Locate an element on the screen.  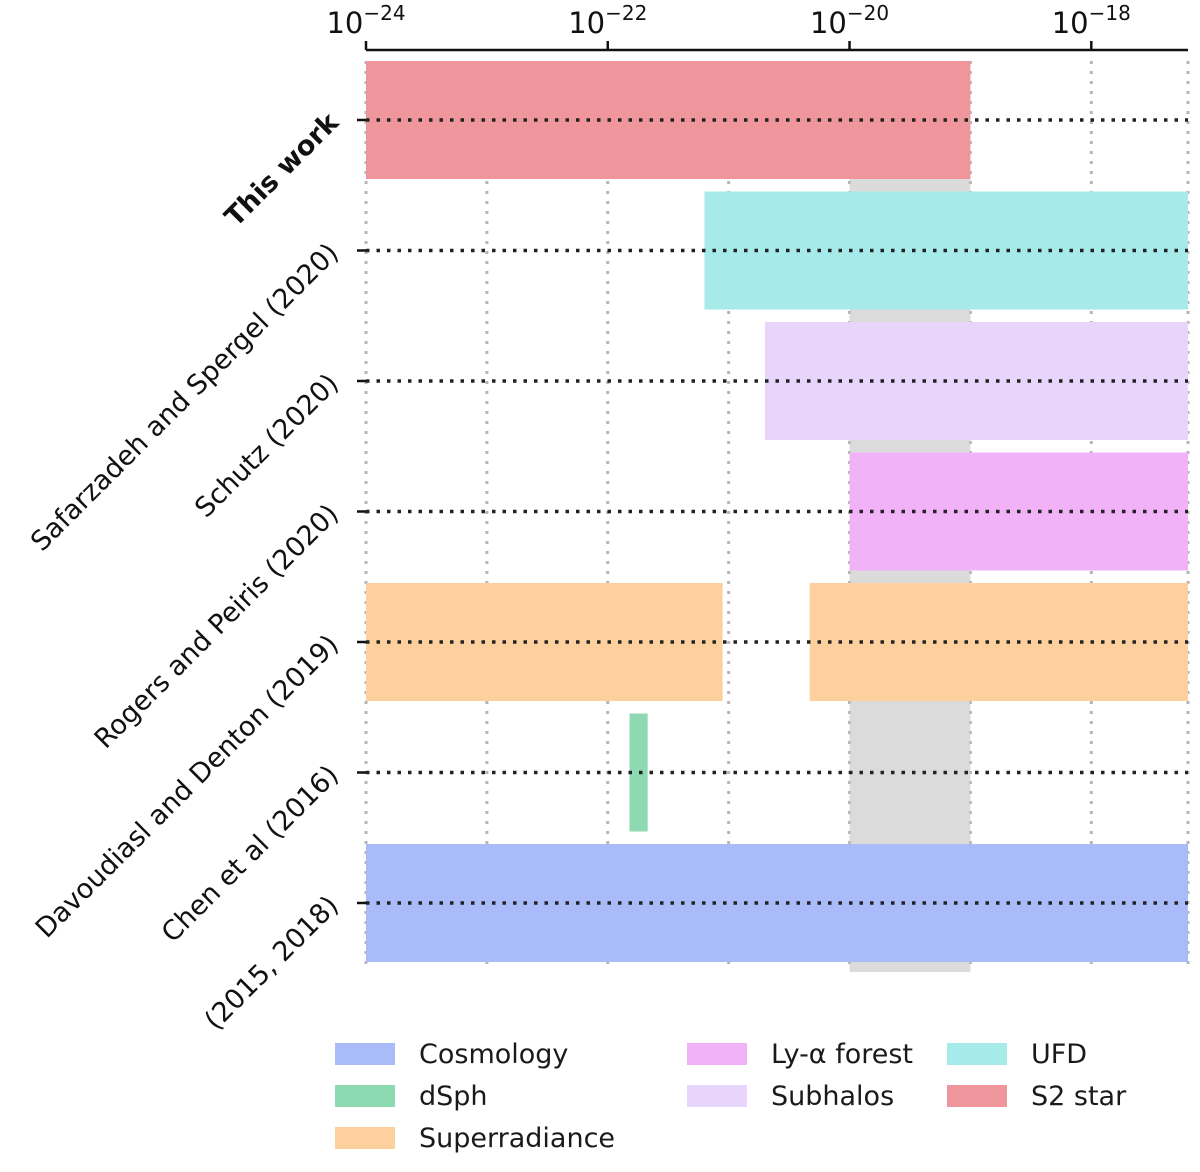
legend-label: dSph is located at coordinates (453, 1096).